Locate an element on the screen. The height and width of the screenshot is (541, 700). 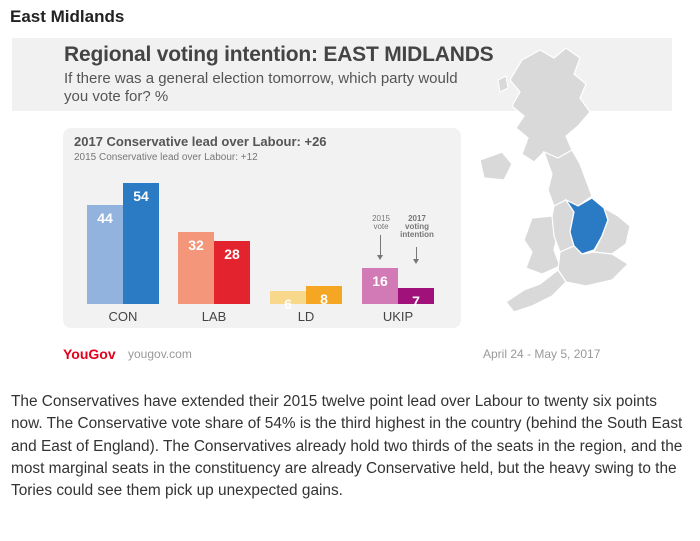
page-heading: East Midlands is located at coordinates (67, 16).